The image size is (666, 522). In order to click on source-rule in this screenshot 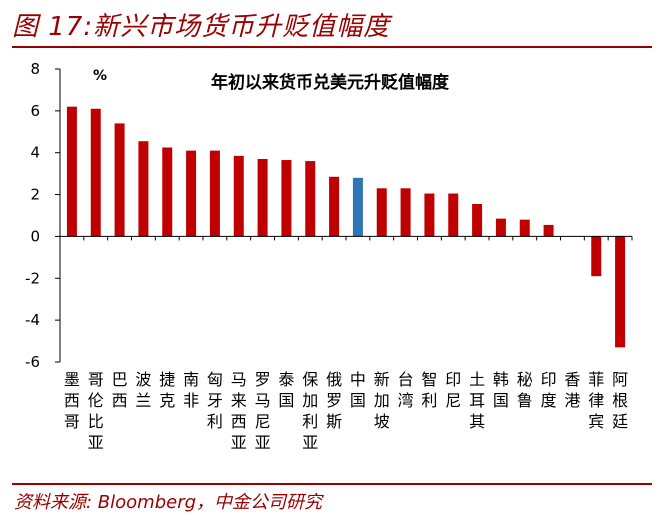, I will do `click(332, 484)`.